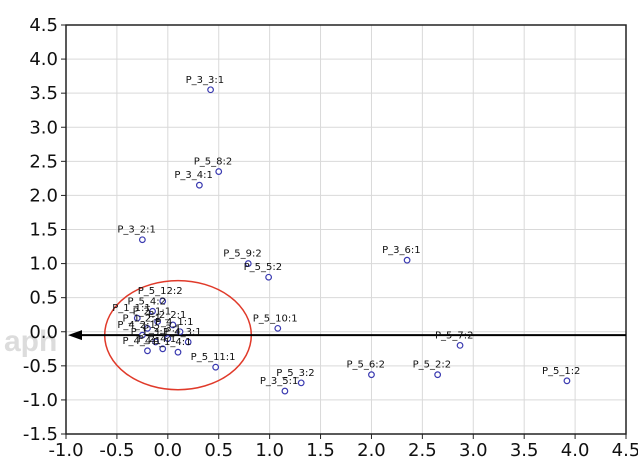 The height and width of the screenshot is (464, 638). What do you see at coordinates (43, 127) in the screenshot?
I see `y-tick-label: 3.0` at bounding box center [43, 127].